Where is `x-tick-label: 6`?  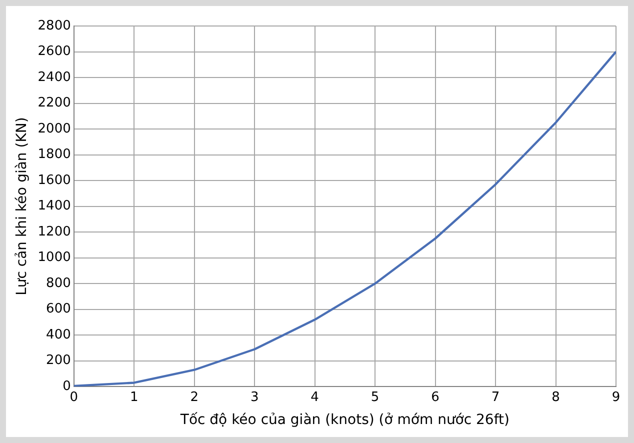
x-tick-label: 6 is located at coordinates (435, 397).